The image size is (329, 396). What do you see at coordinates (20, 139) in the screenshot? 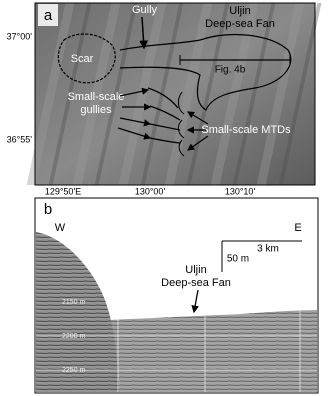
I see `lat-tick-label: 36°55'` at bounding box center [20, 139].